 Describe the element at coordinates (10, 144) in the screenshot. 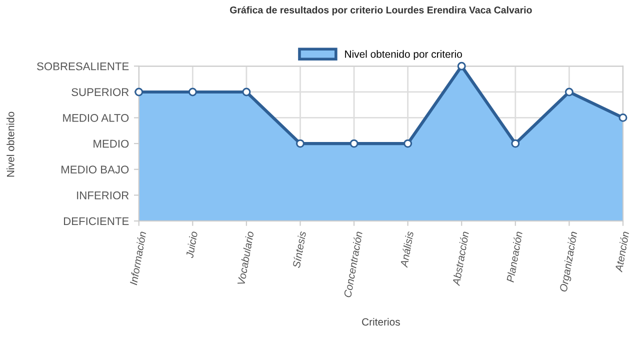

I see `text: Nivel obtenido` at that location.